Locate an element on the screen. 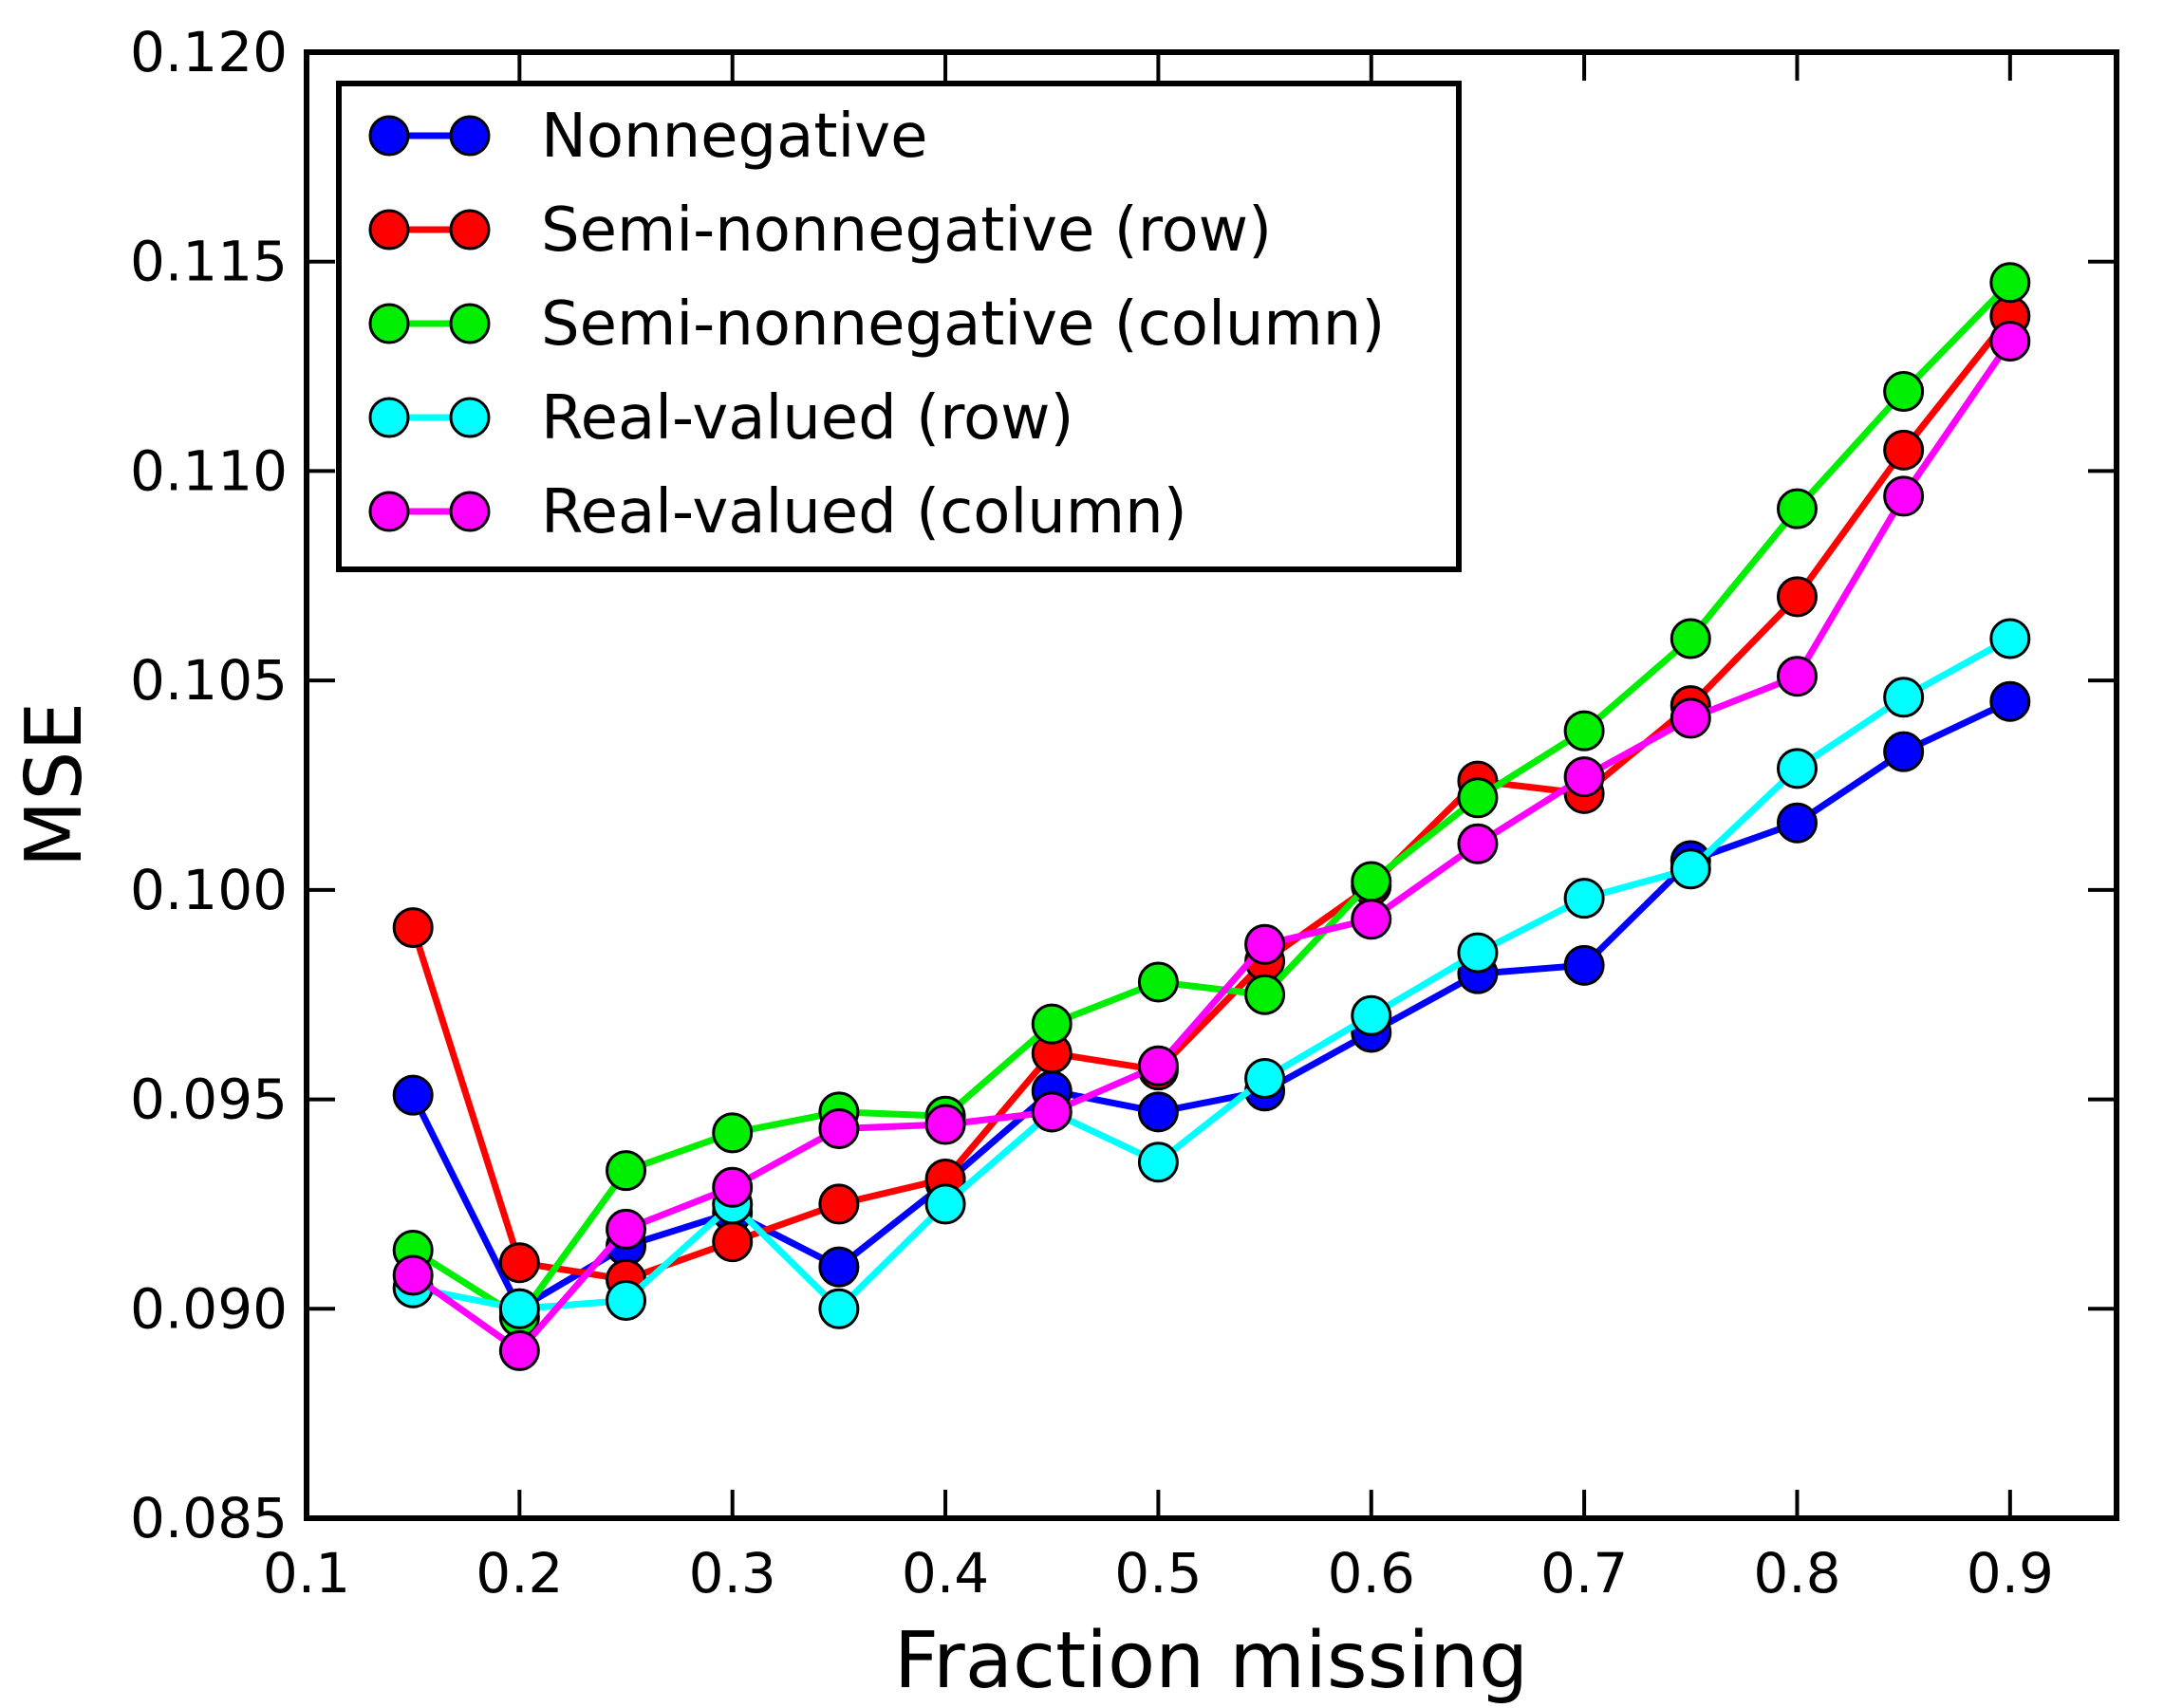 This screenshot has width=2164, height=1708. y-tick-label: 0.120 is located at coordinates (209, 52).